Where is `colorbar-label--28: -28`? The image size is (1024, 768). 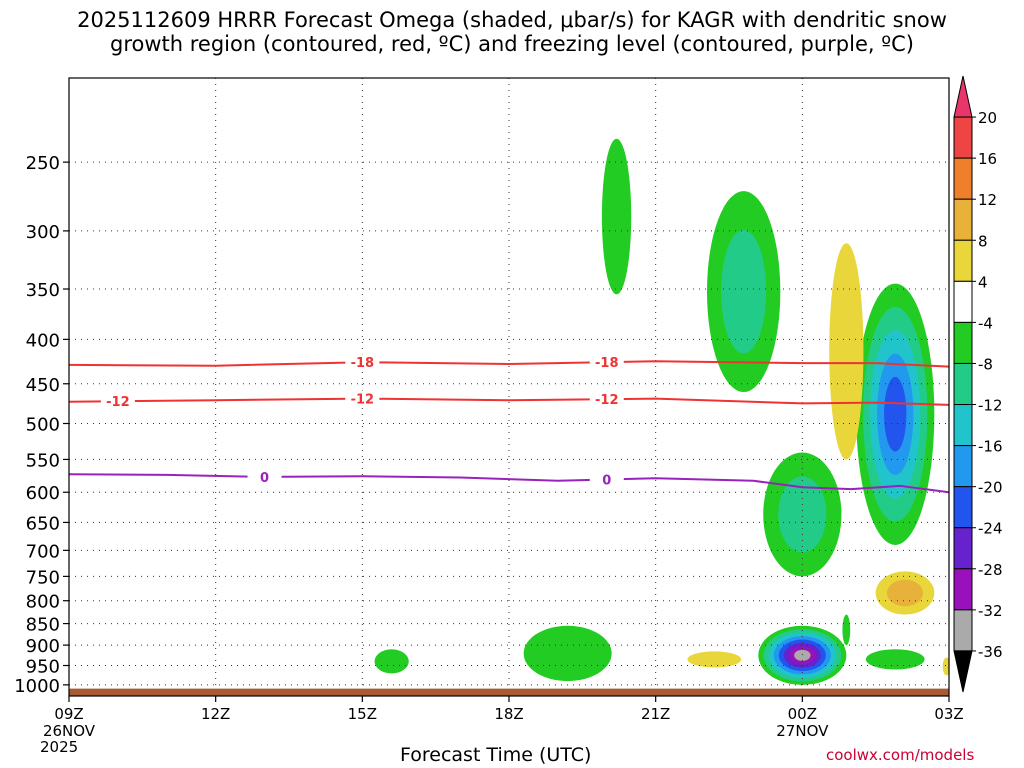 colorbar-label--28: -28 is located at coordinates (990, 570).